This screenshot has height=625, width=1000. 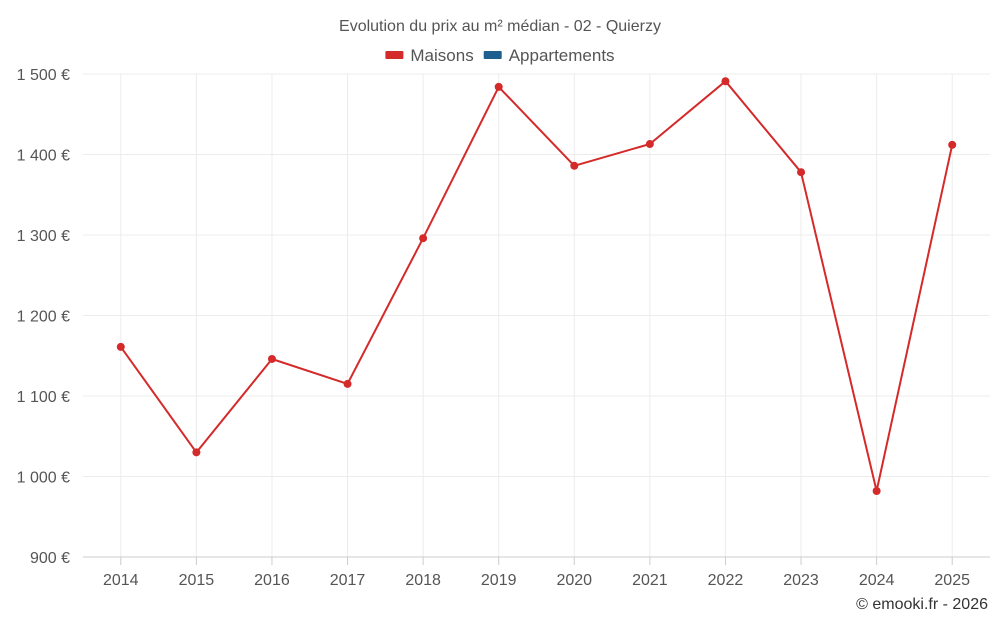 What do you see at coordinates (348, 580) in the screenshot?
I see `x-tick-label: 2017` at bounding box center [348, 580].